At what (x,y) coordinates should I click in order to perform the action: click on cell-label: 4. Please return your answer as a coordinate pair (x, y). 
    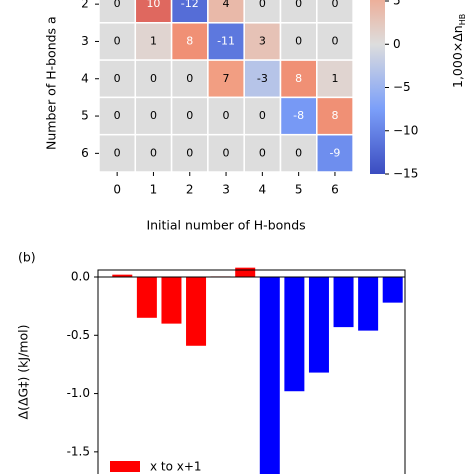
    Looking at the image, I should click on (226, 5).